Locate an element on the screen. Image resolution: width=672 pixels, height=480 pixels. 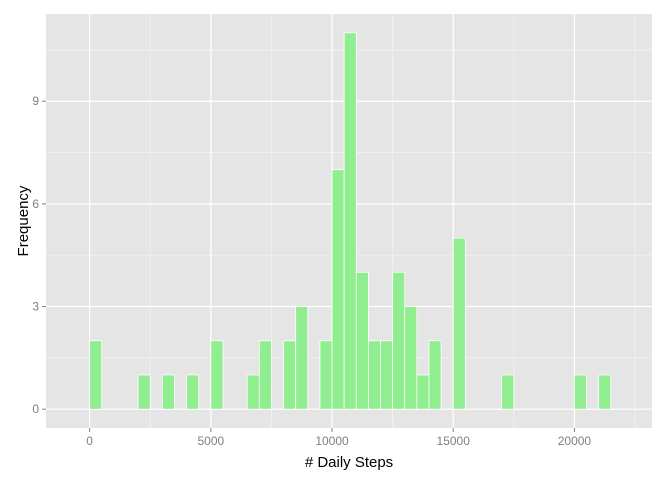
x-tick-label: 0 is located at coordinates (89, 441).